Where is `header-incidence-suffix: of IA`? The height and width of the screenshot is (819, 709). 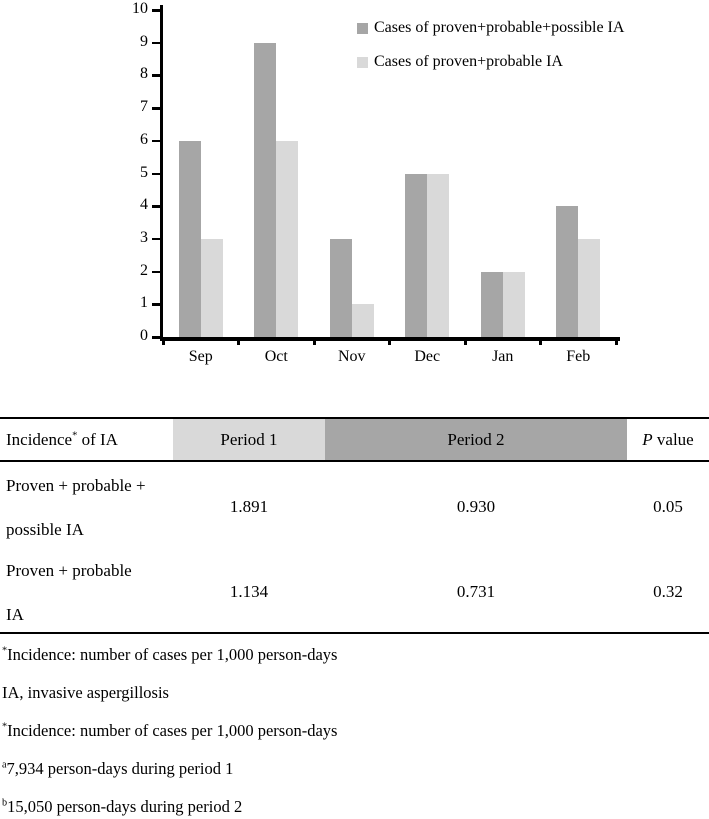 header-incidence-suffix: of IA is located at coordinates (97, 439).